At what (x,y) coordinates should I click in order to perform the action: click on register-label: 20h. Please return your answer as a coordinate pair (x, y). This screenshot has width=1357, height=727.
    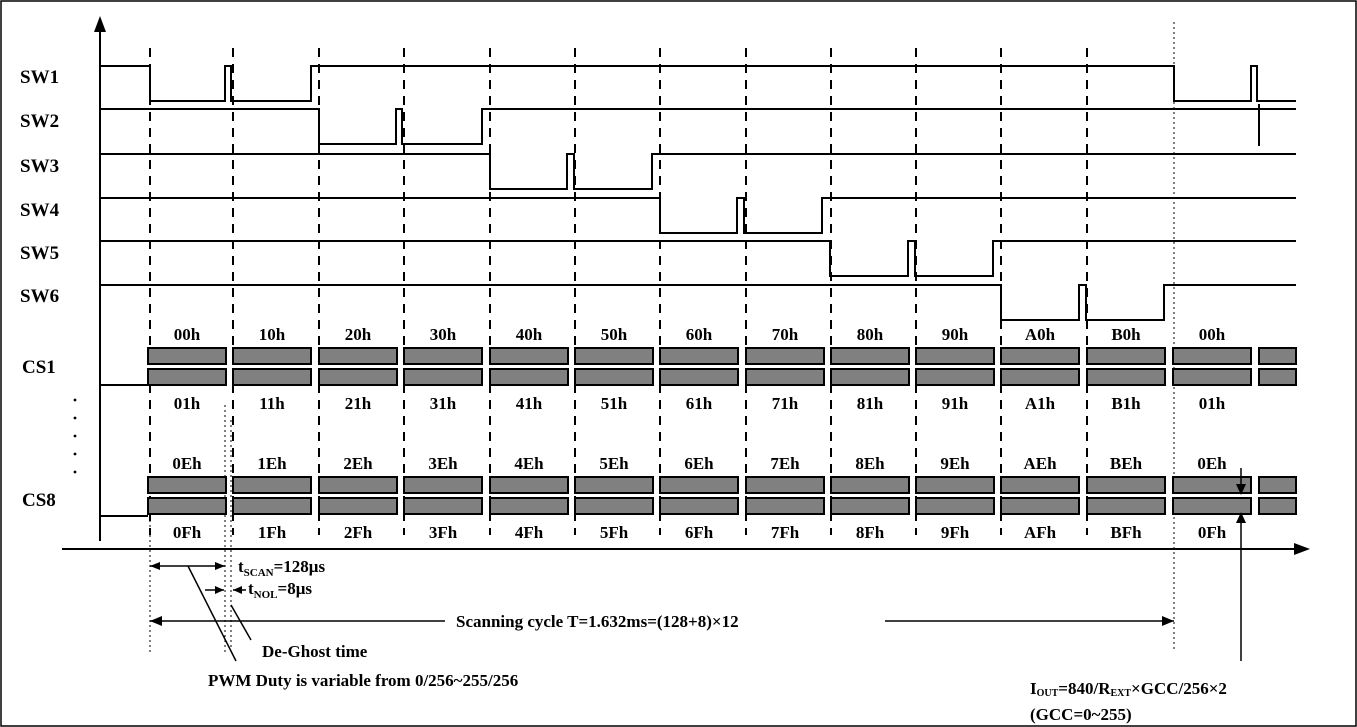
    Looking at the image, I should click on (358, 334).